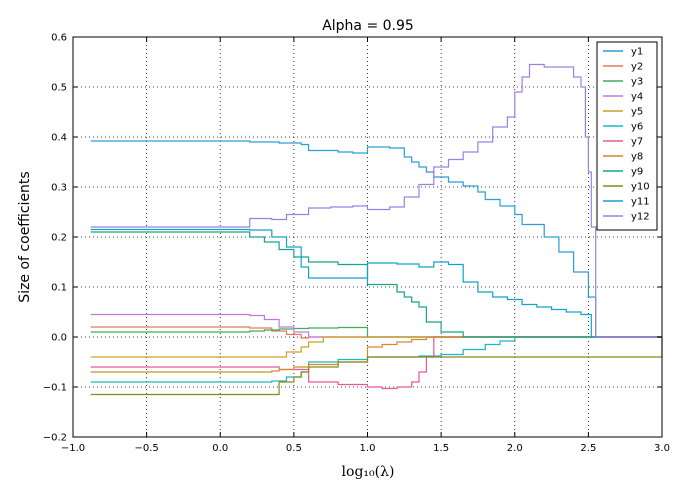  What do you see at coordinates (59, 188) in the screenshot?
I see `y-tick-label: 0.3` at bounding box center [59, 188].